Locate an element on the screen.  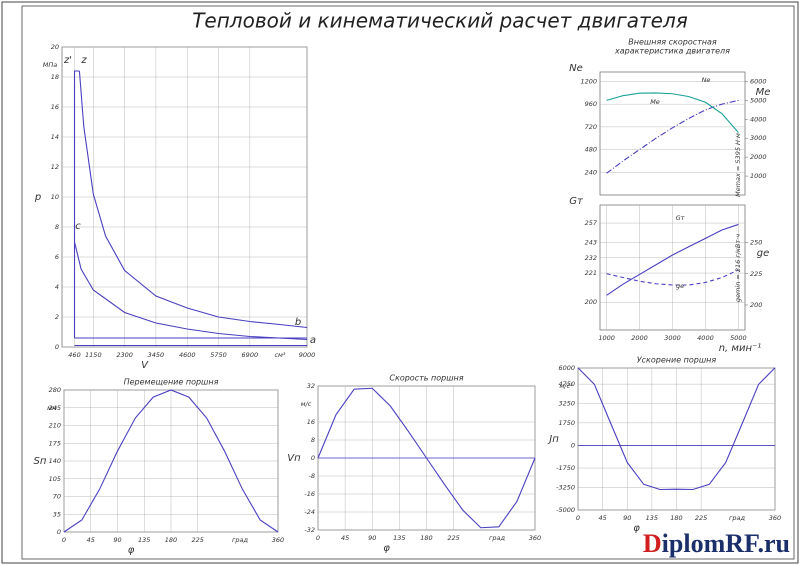
y-tick-label: 257 is located at coordinates (591, 223).